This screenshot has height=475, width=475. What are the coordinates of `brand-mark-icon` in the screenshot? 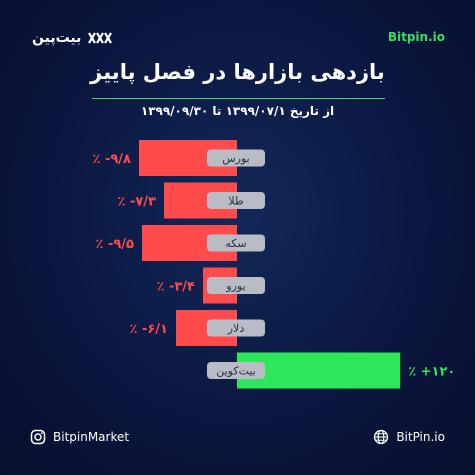 It's located at (100, 38).